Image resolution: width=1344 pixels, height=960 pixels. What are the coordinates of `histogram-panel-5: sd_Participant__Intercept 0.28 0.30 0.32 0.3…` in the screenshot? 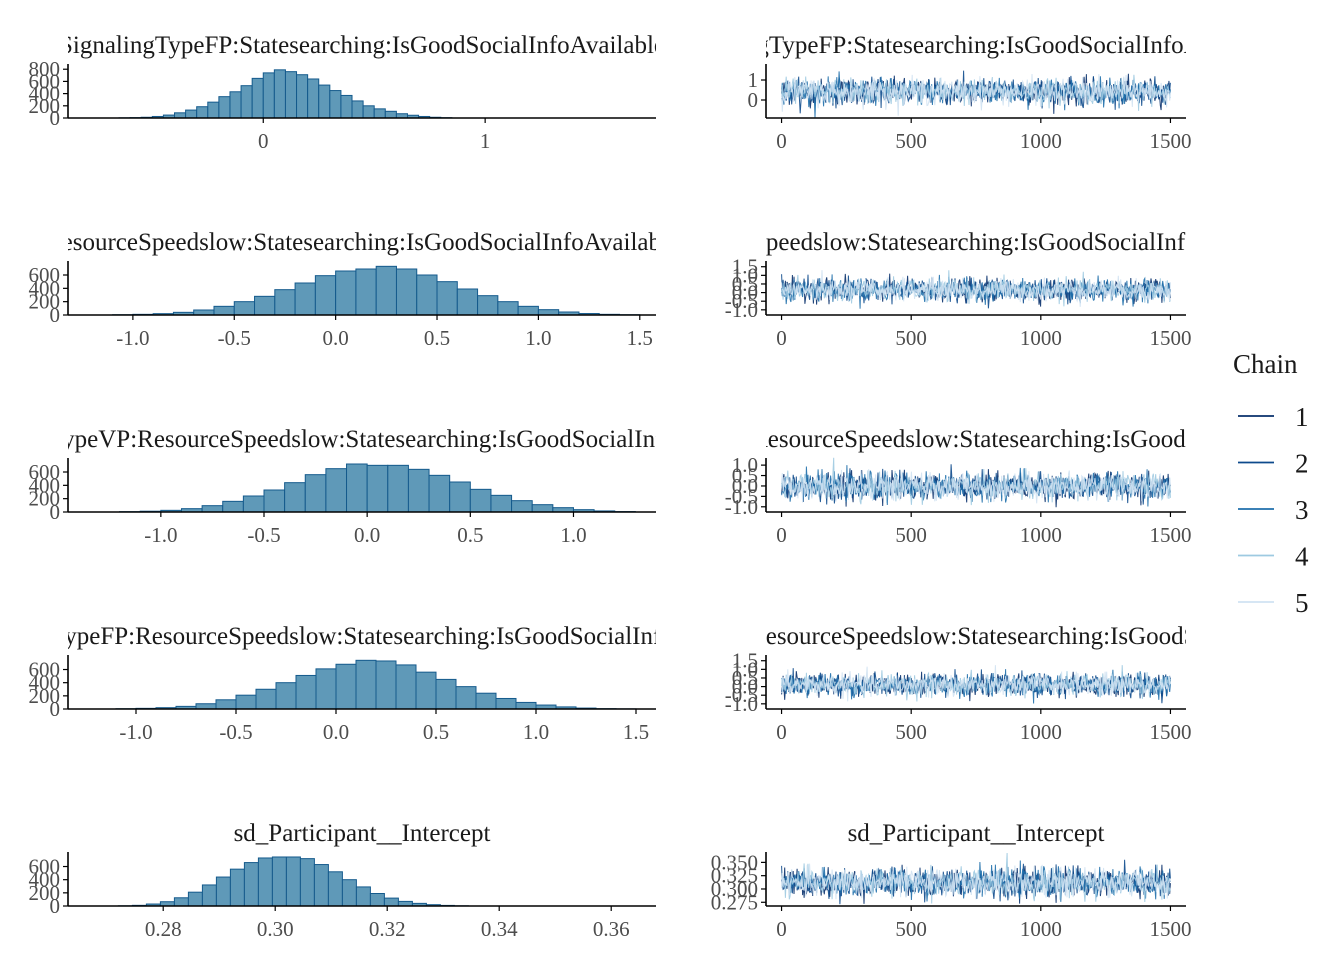 It's located at (342, 880).